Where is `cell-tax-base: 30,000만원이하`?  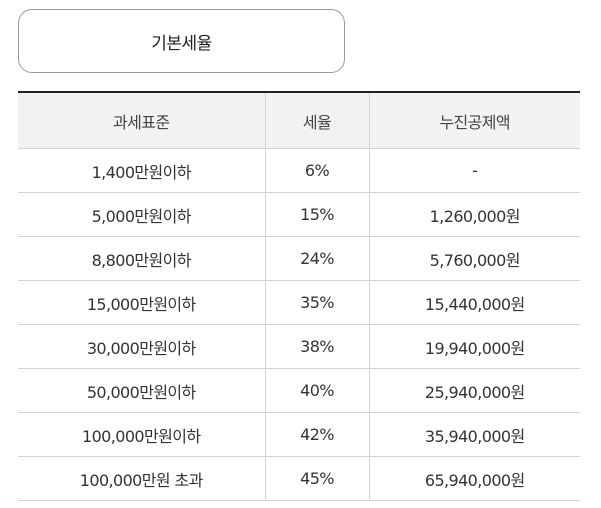 cell-tax-base: 30,000만원이하 is located at coordinates (141, 346).